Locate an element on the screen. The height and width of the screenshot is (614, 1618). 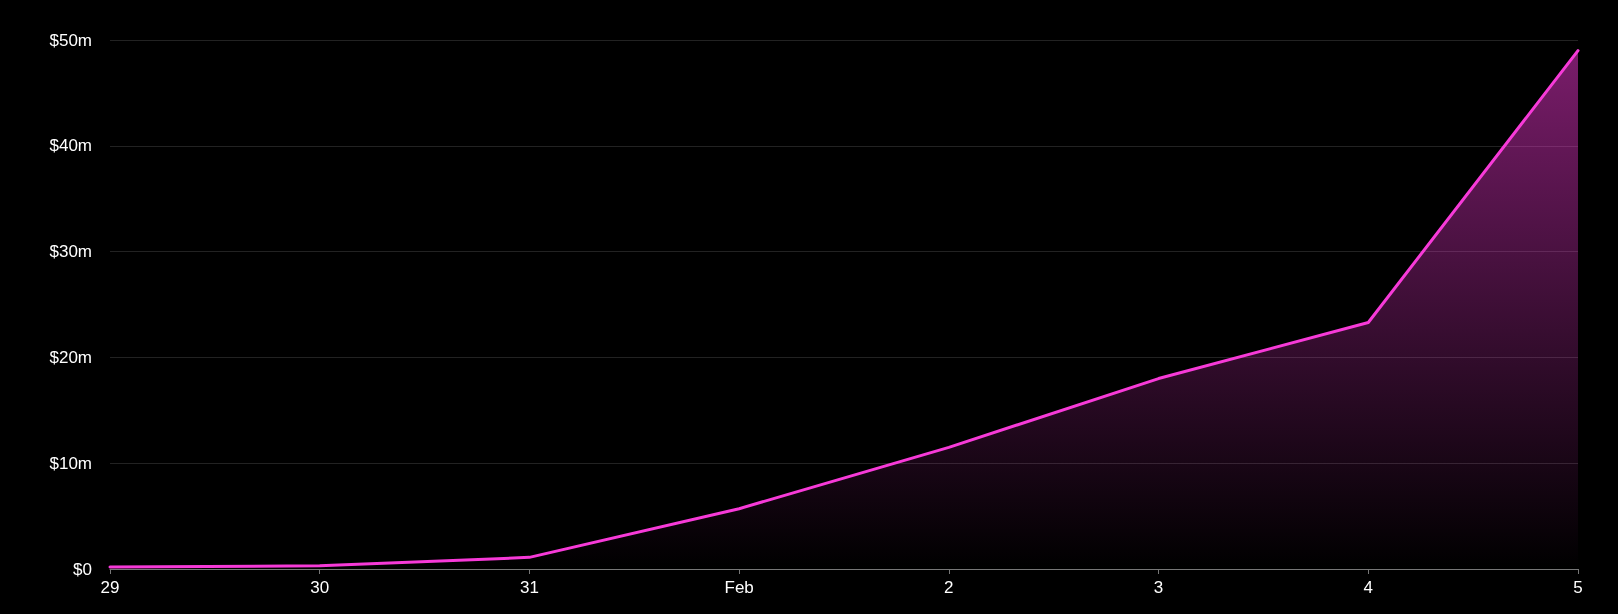
y-tick-label: $50m is located at coordinates (70, 40).